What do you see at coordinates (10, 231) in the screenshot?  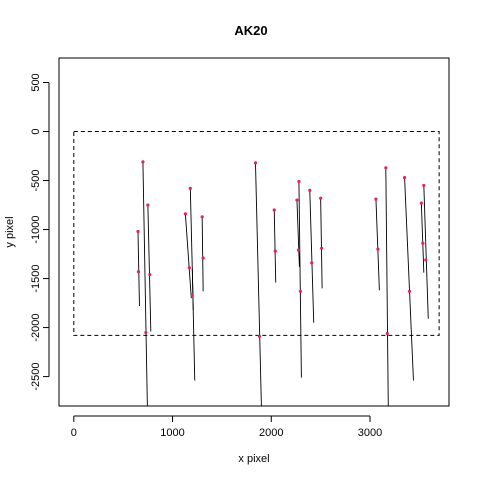 I see `y-axis-label: y pixel` at bounding box center [10, 231].